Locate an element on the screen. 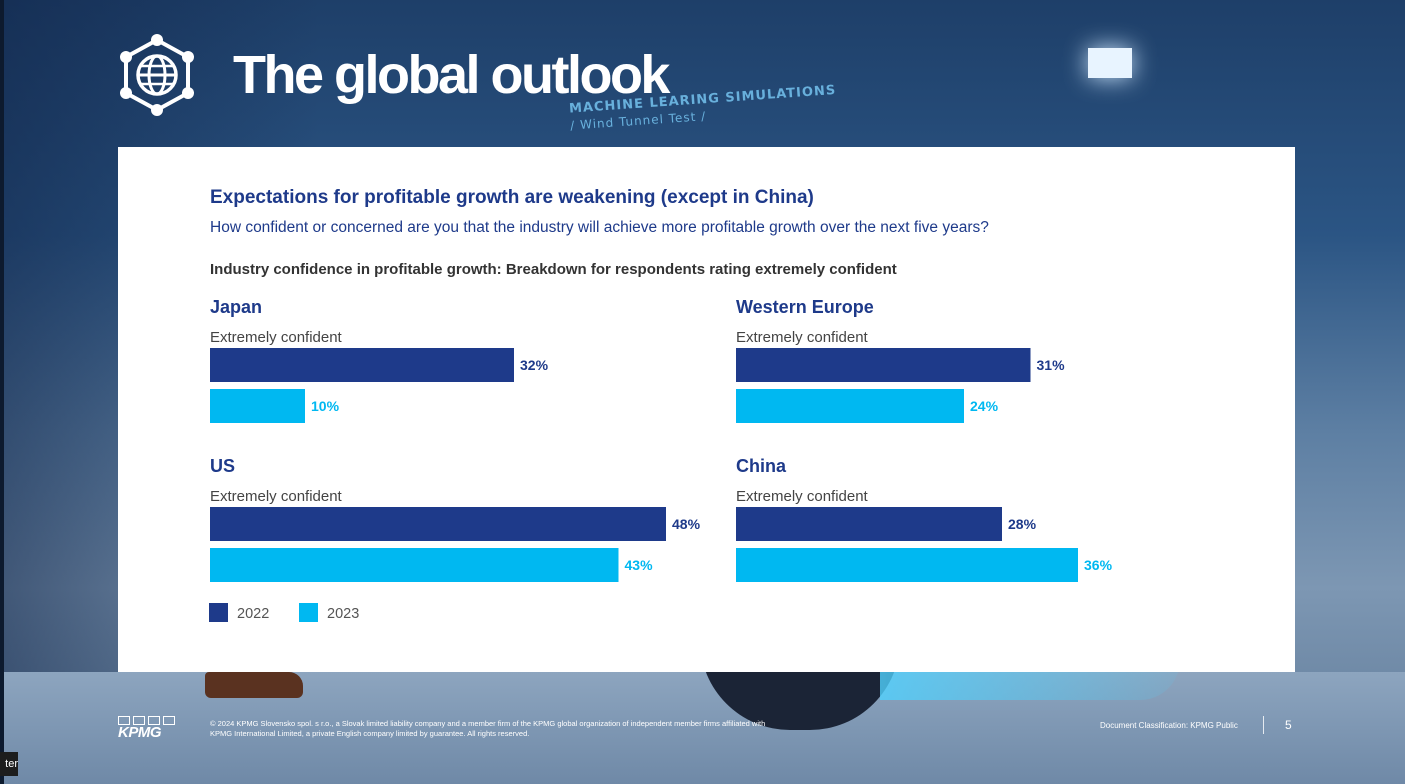  region-title-us: US is located at coordinates (222, 466).